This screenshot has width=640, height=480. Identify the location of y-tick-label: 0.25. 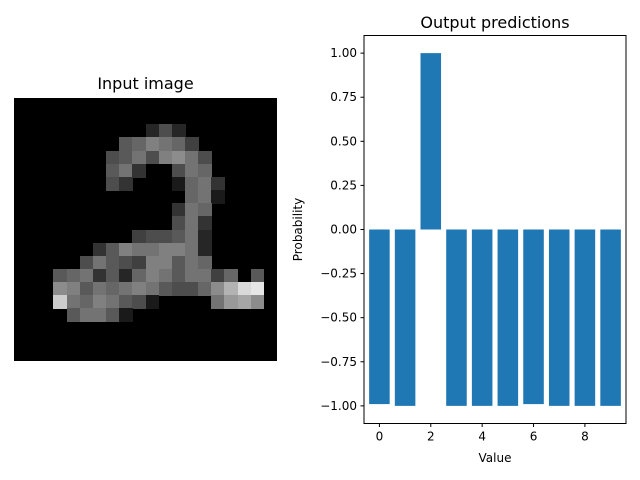
(343, 185).